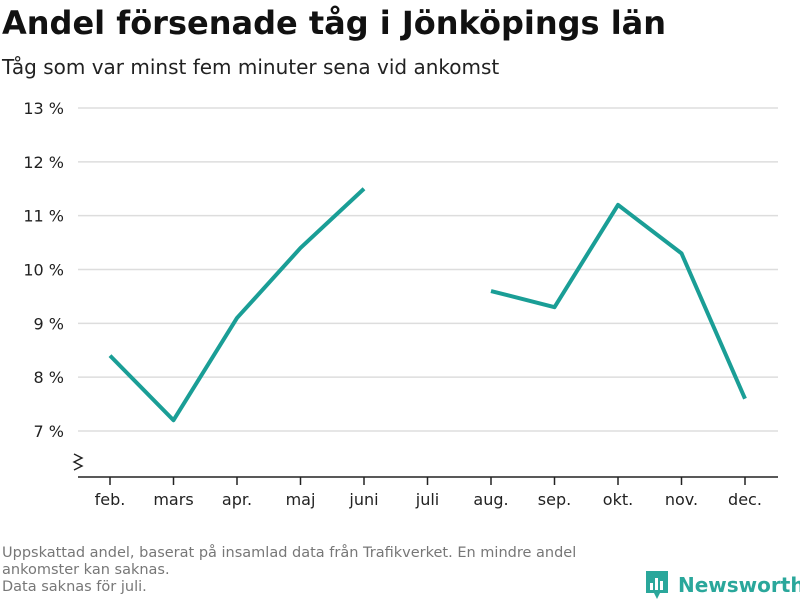 This screenshot has height=601, width=800. I want to click on y-axis-ticks: 7 % 8 % 9 % 10 % 11 % 12 % 13 %, so click(43, 270).